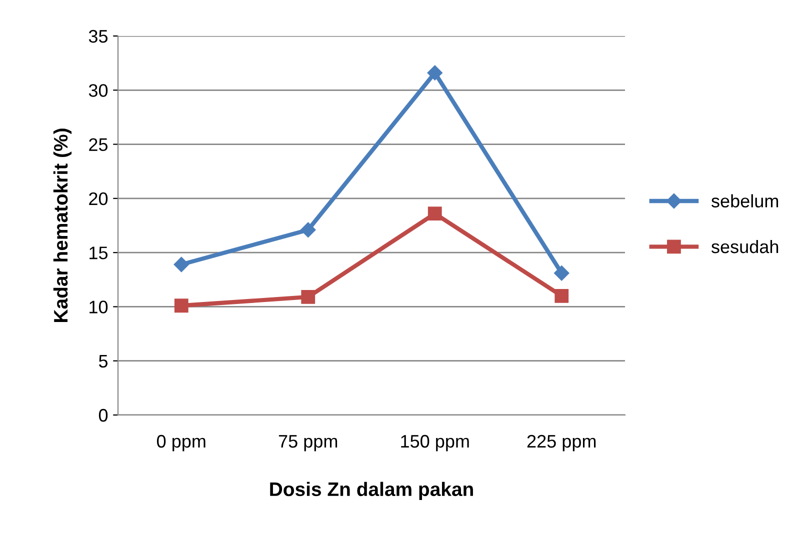  Describe the element at coordinates (99, 253) in the screenshot. I see `y-tick-label: 15` at that location.